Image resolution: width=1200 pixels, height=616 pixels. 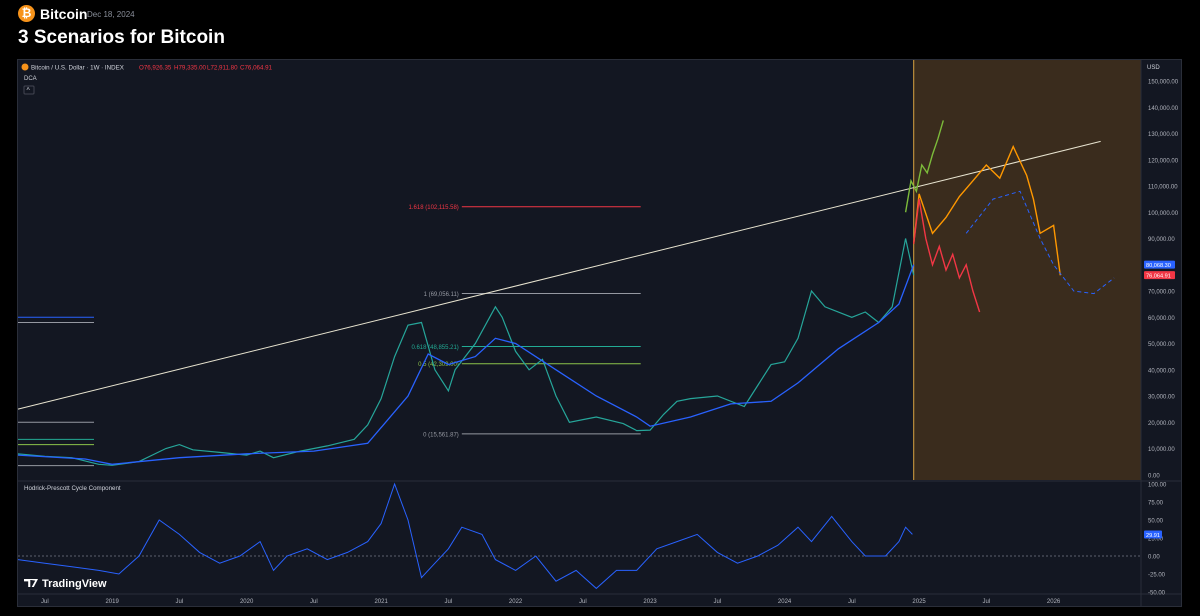 What do you see at coordinates (785, 602) in the screenshot?
I see `x-tick-11: 2024` at bounding box center [785, 602].